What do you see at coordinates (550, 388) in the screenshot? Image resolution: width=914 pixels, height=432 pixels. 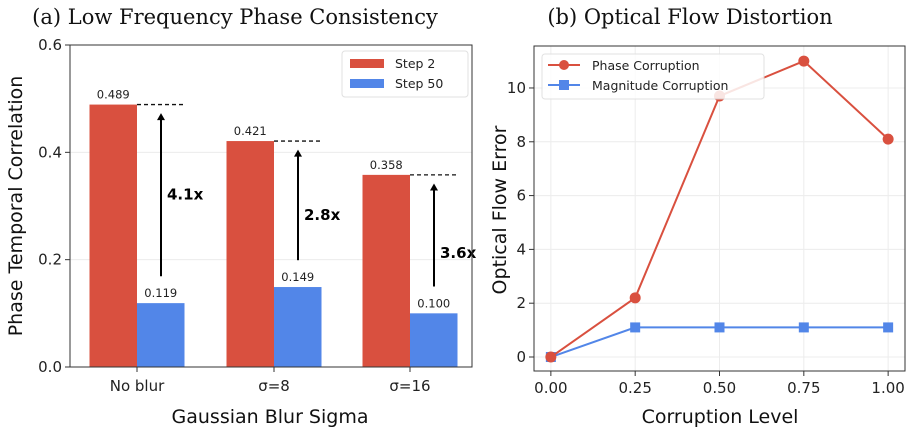 I see `x-tick-label: 0.00` at bounding box center [550, 388].